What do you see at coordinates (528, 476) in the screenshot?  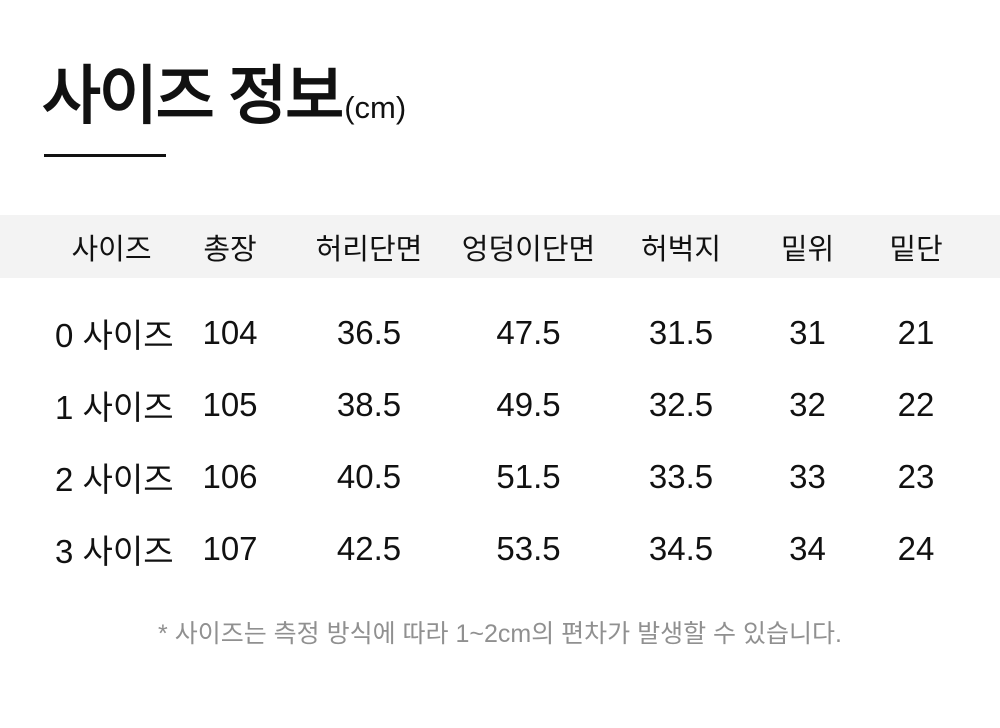 I see `table-cell: 51.5` at bounding box center [528, 476].